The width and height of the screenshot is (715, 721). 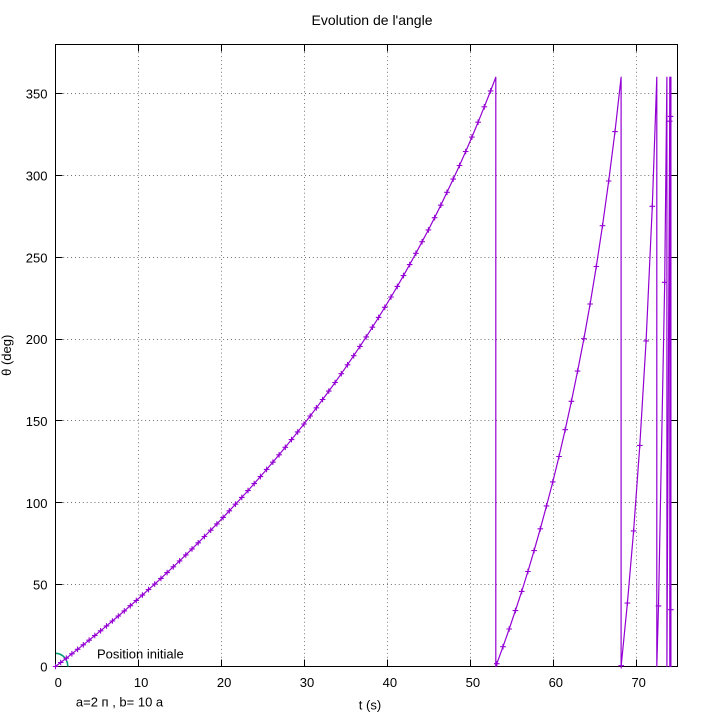 I want to click on svg-text: 200, so click(x=37, y=339).